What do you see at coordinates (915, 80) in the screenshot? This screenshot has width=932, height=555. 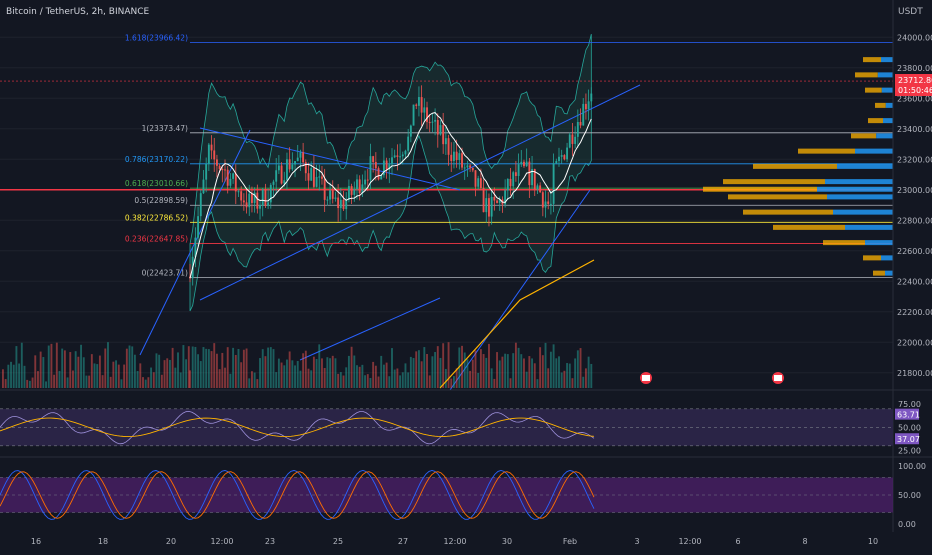 I see `price-badge-price: 23712.80` at bounding box center [915, 80].